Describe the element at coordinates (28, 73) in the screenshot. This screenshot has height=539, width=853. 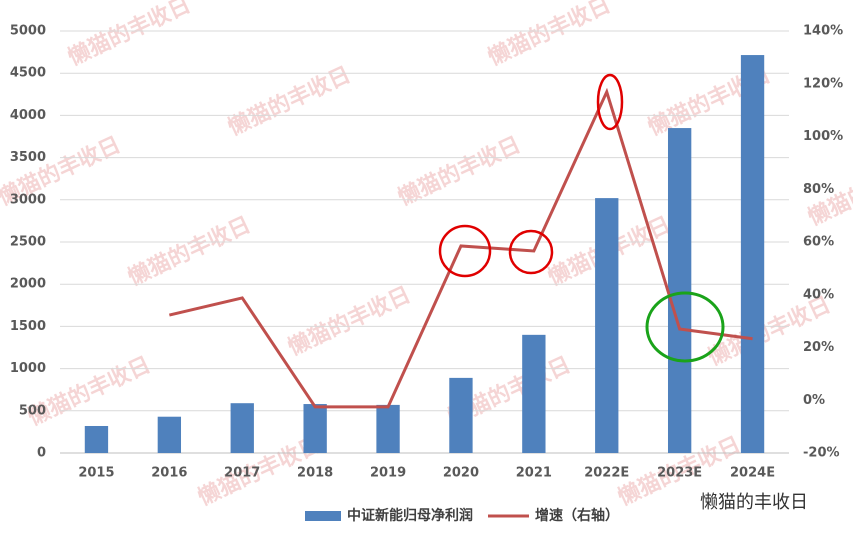
I see `y-tick-label: 4500` at that location.